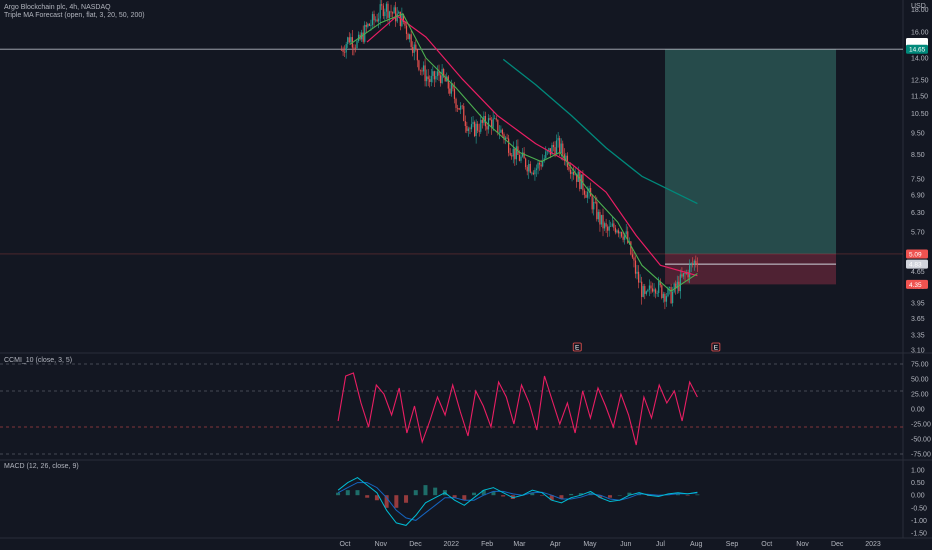 This screenshot has width=932, height=550. Describe the element at coordinates (918, 471) in the screenshot. I see `macd-tick-label: 1.00` at that location.